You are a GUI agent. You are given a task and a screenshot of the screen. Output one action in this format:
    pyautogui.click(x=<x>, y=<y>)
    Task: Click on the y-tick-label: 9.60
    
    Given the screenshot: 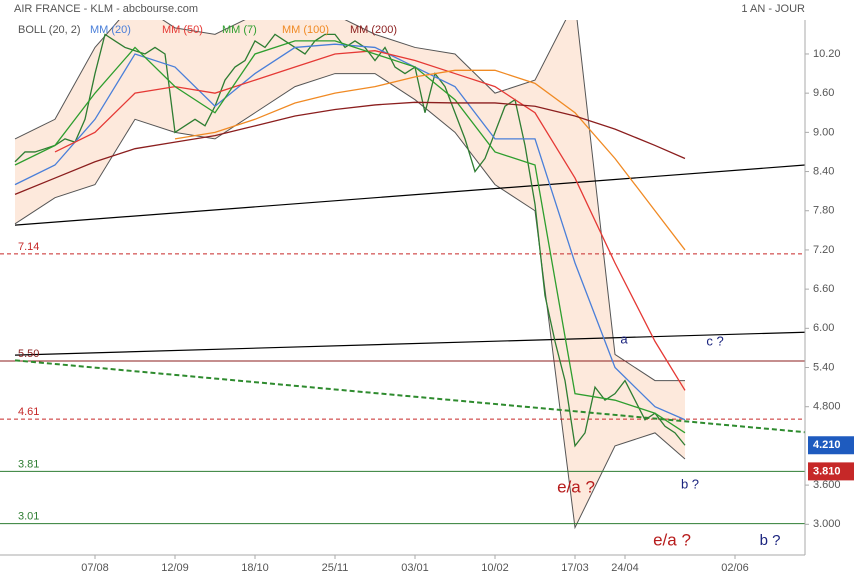 What is the action you would take?
    pyautogui.click(x=823, y=93)
    